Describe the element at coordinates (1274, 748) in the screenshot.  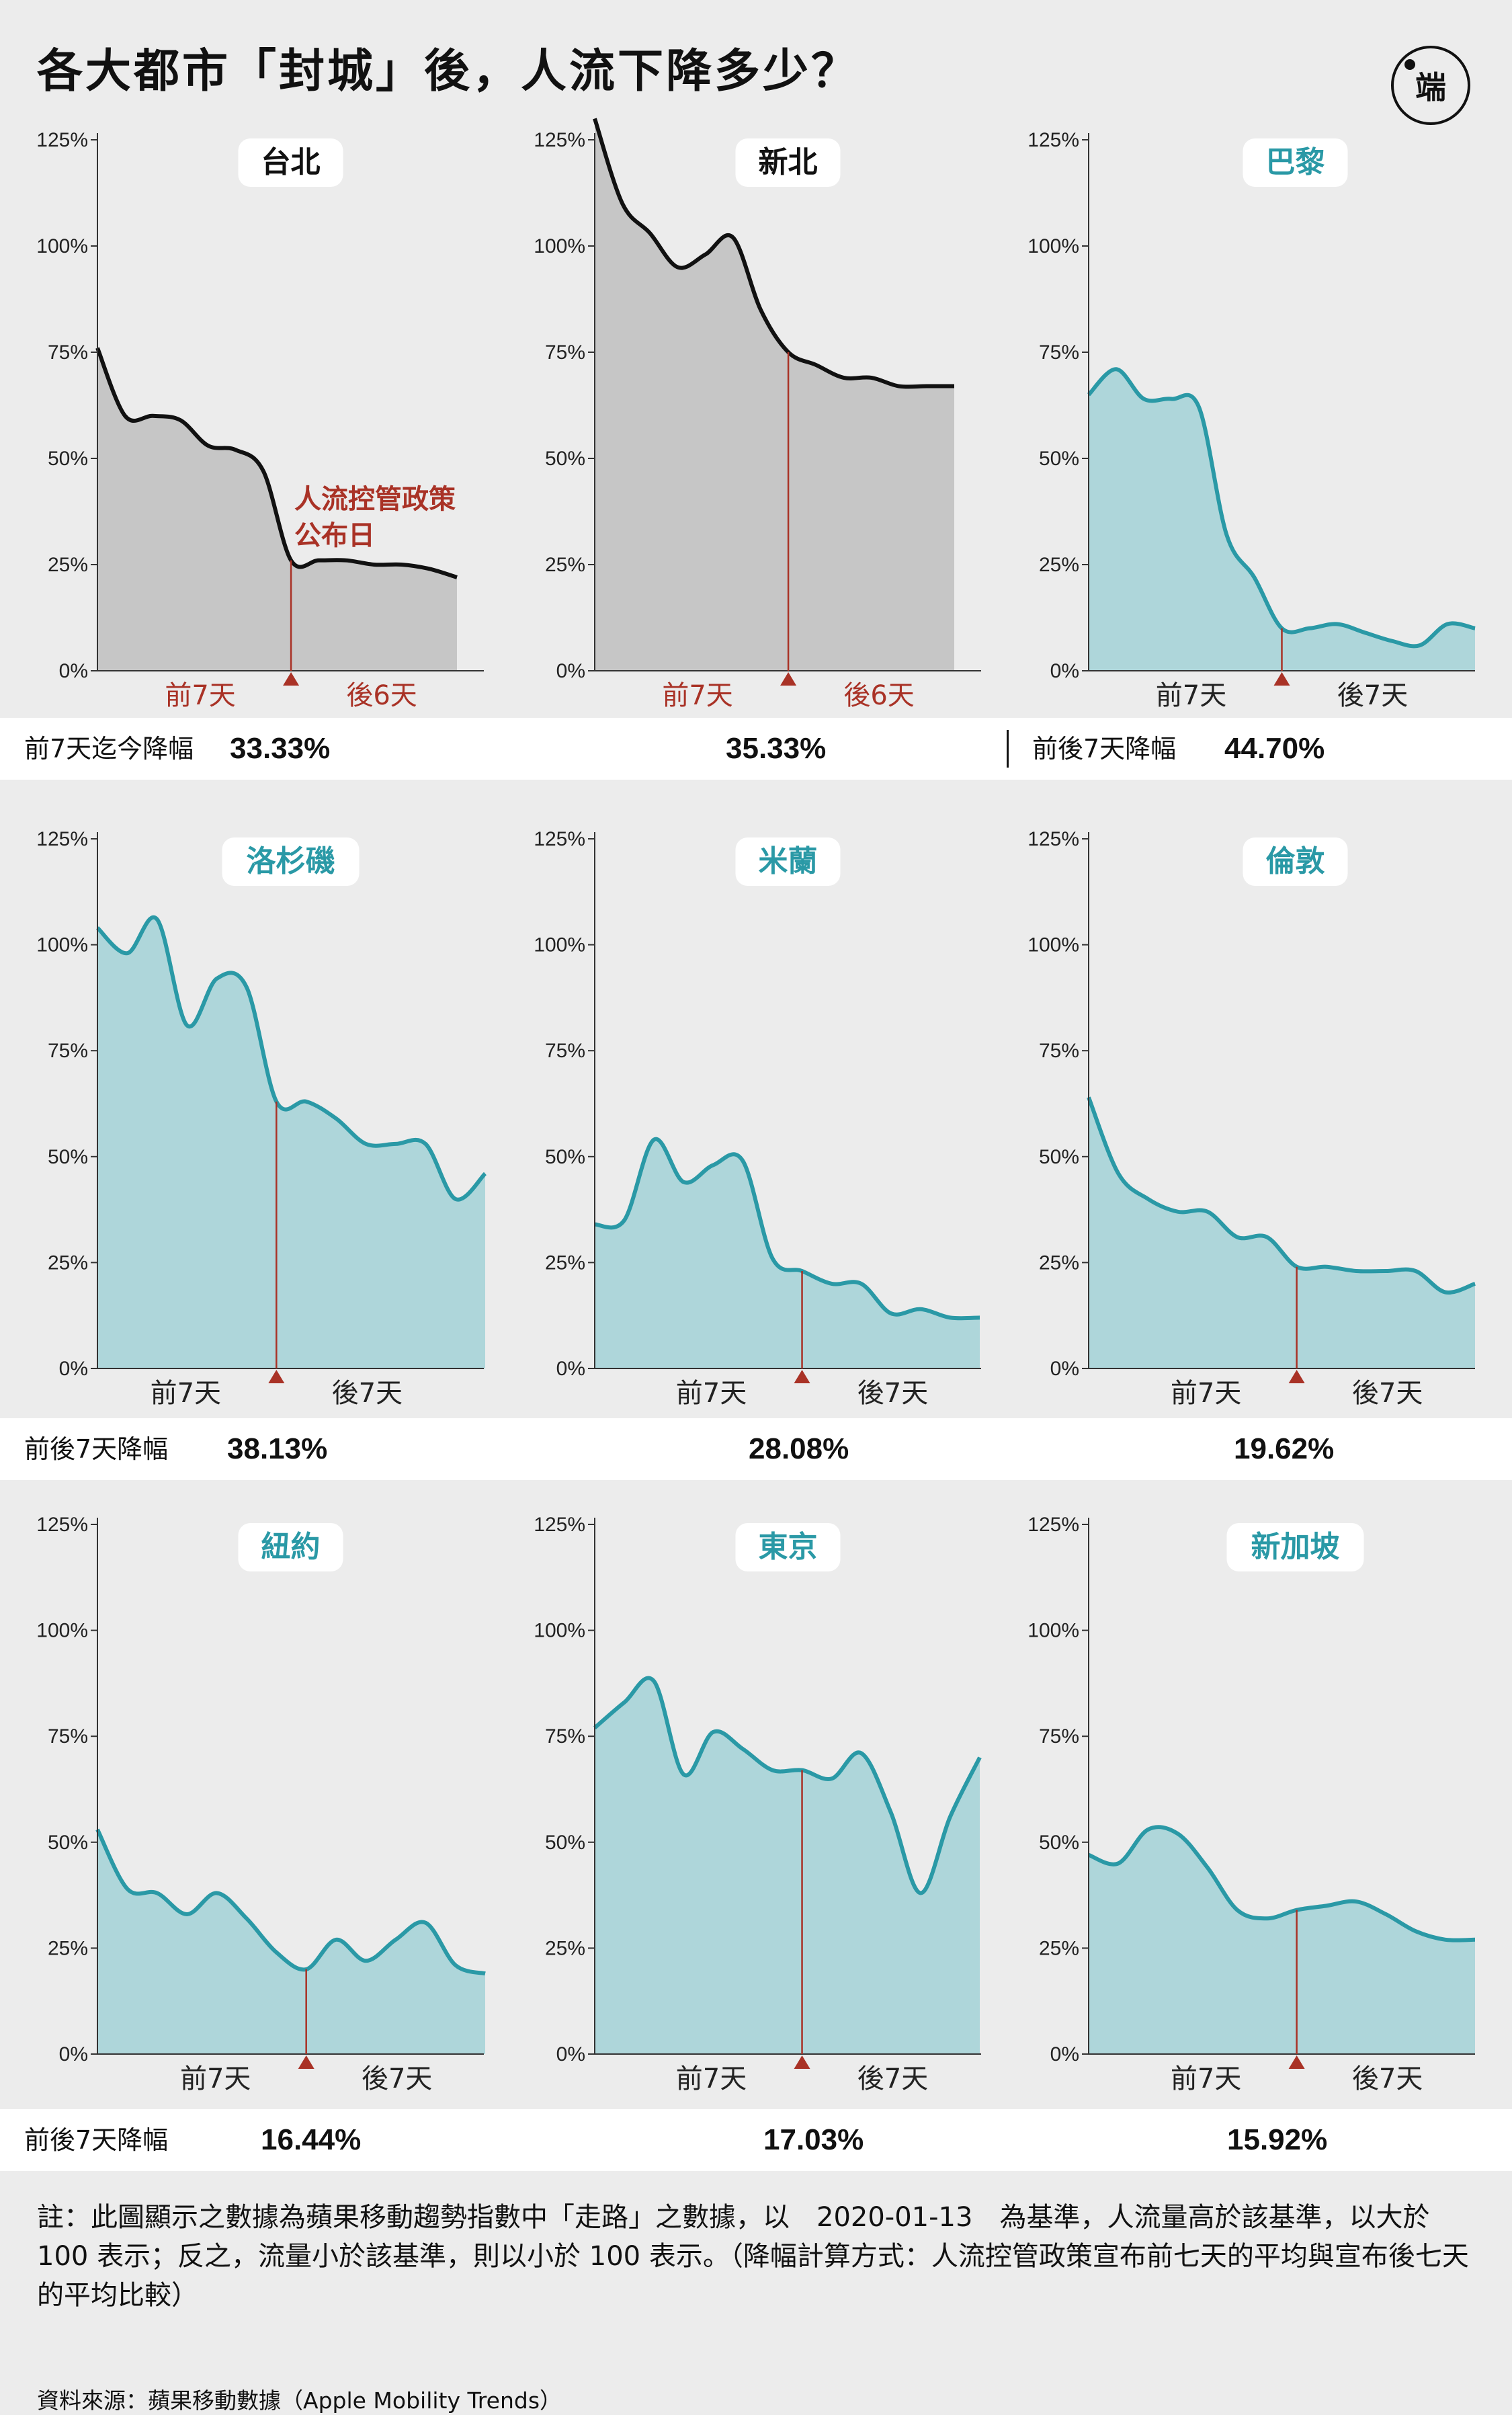
I see `band-value-paris: 44.70%` at that location.